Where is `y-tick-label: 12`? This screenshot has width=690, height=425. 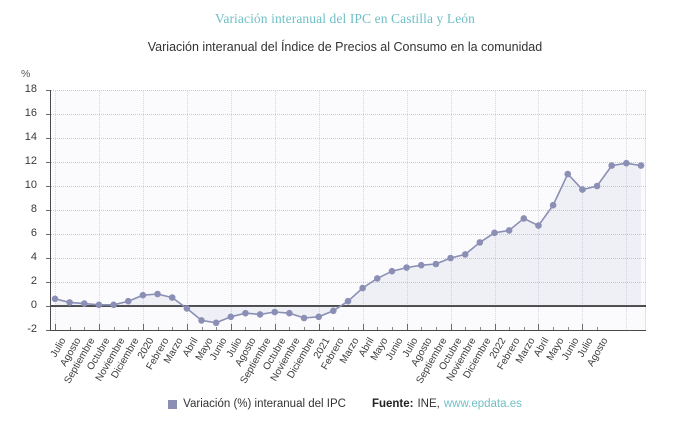
y-tick-label: 12 is located at coordinates (30, 161).